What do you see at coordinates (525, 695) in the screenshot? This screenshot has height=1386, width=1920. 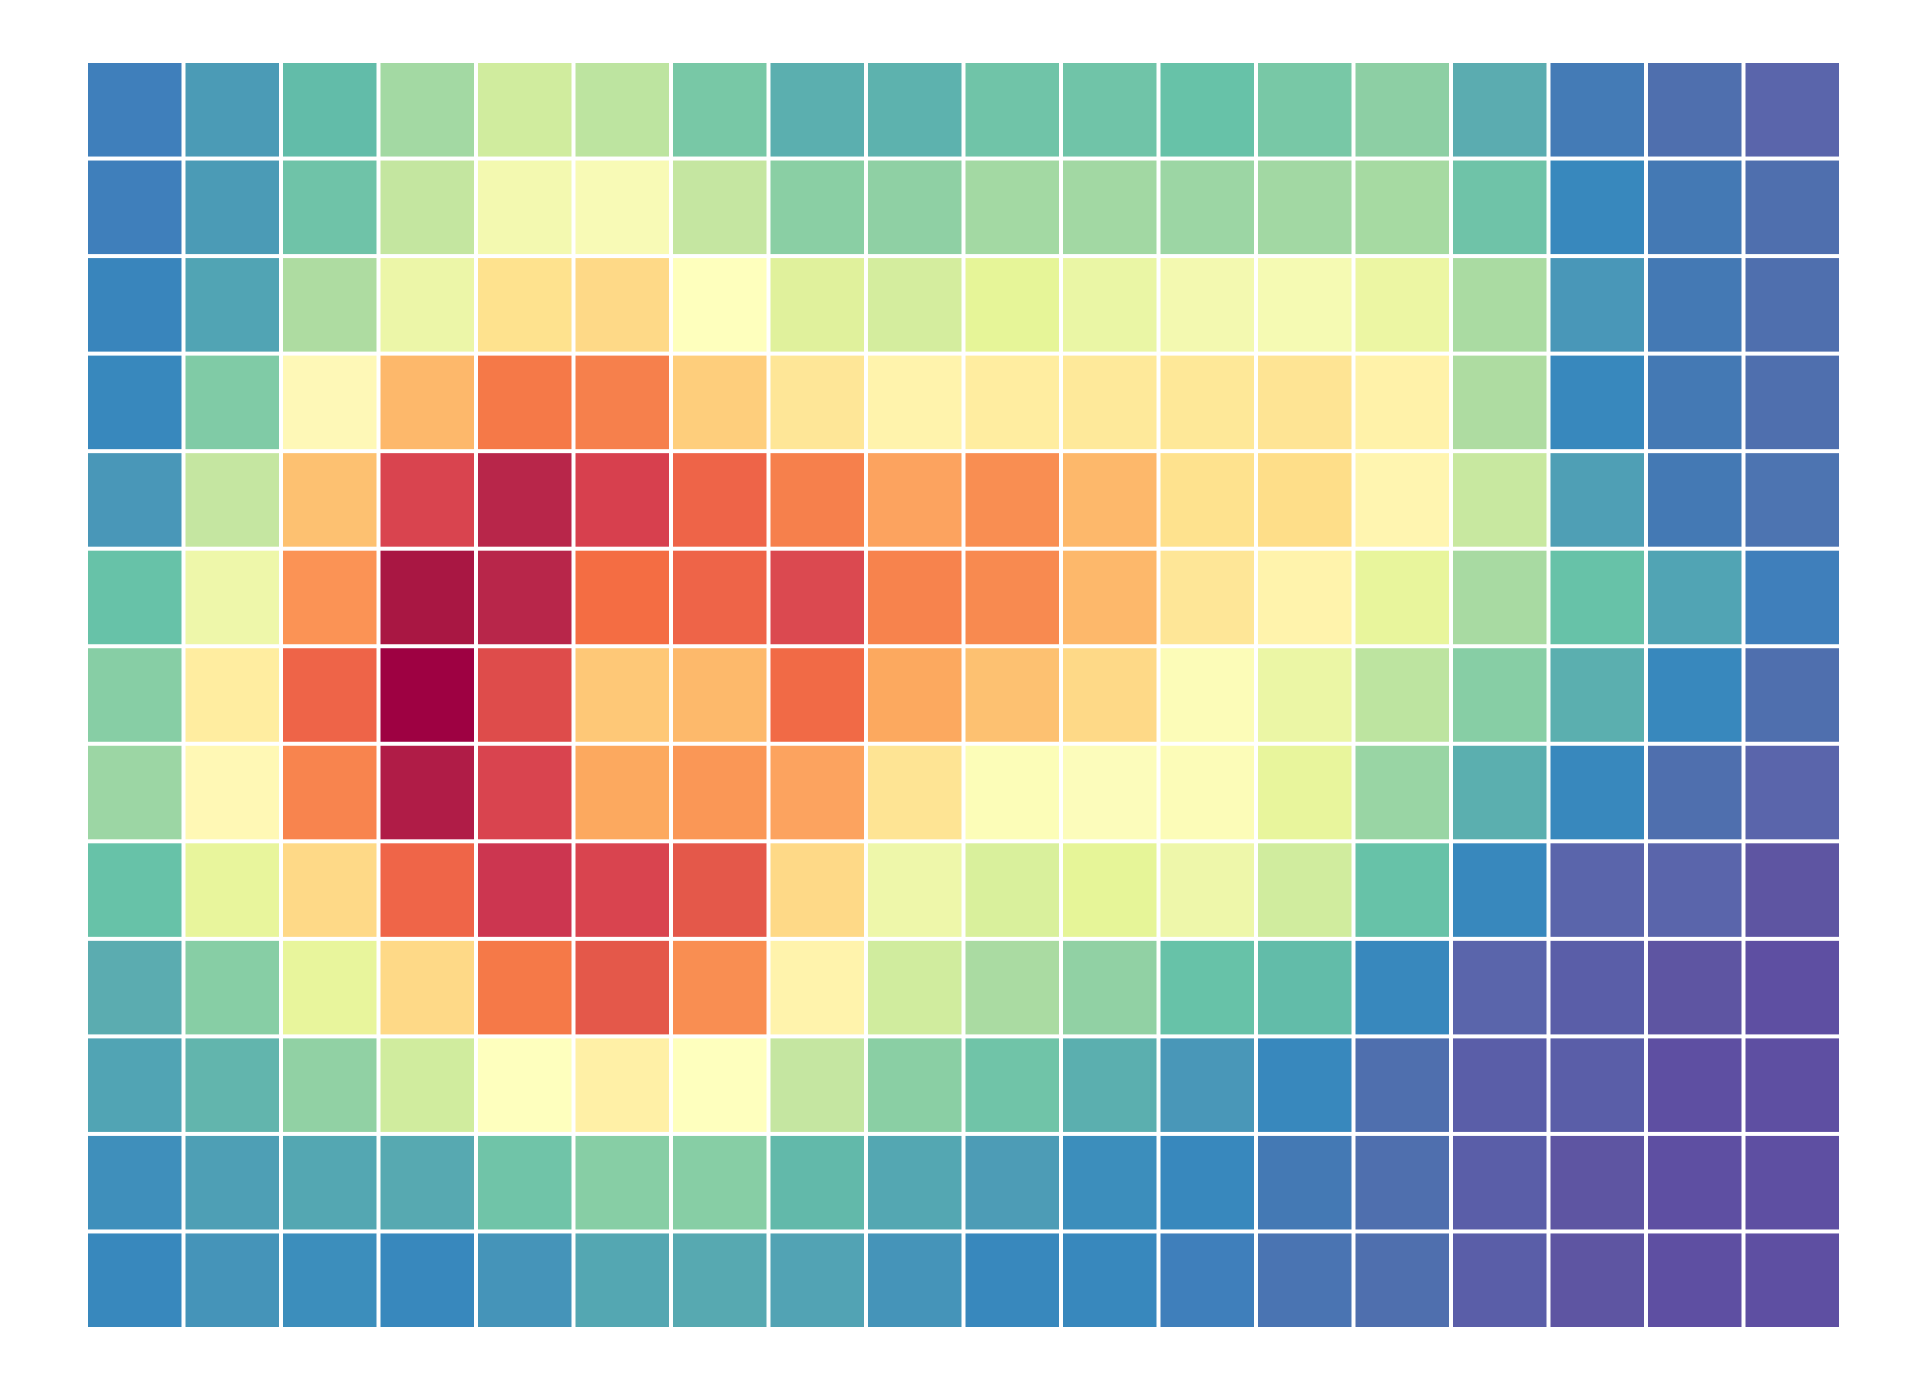 I see `heatmap-cell-r6-c4` at bounding box center [525, 695].